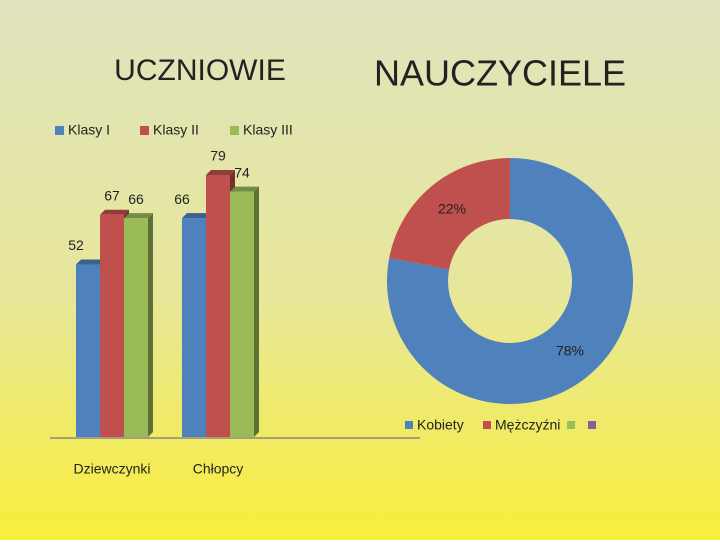  What do you see at coordinates (111, 469) in the screenshot?
I see `x-tick-label: Dziewczynki` at bounding box center [111, 469].